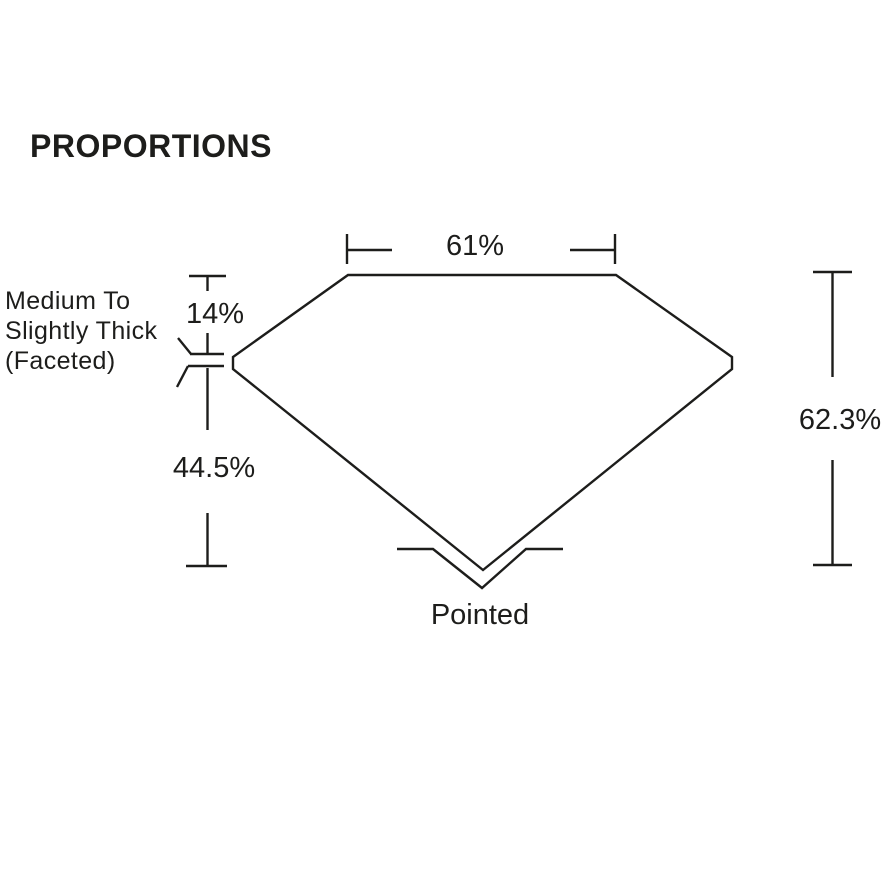 The image size is (882, 884). Describe the element at coordinates (840, 420) in the screenshot. I see `total-depth-value: 62.3%` at that location.